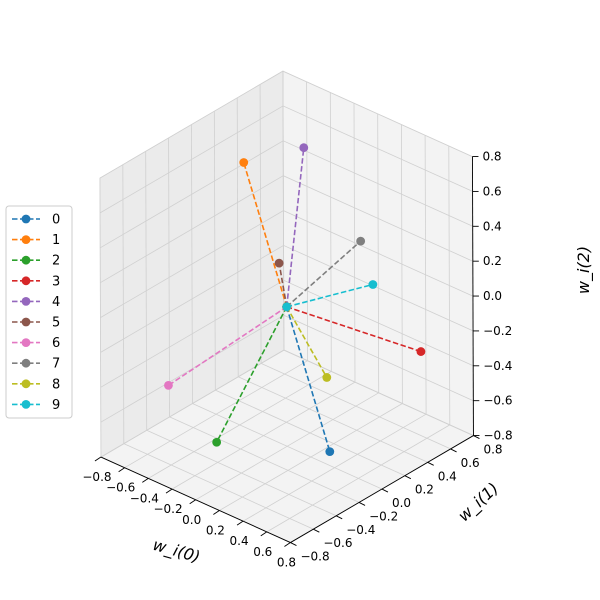 The height and width of the screenshot is (600, 600). What do you see at coordinates (239, 541) in the screenshot?
I see `x-tick-label: 0.4` at bounding box center [239, 541].